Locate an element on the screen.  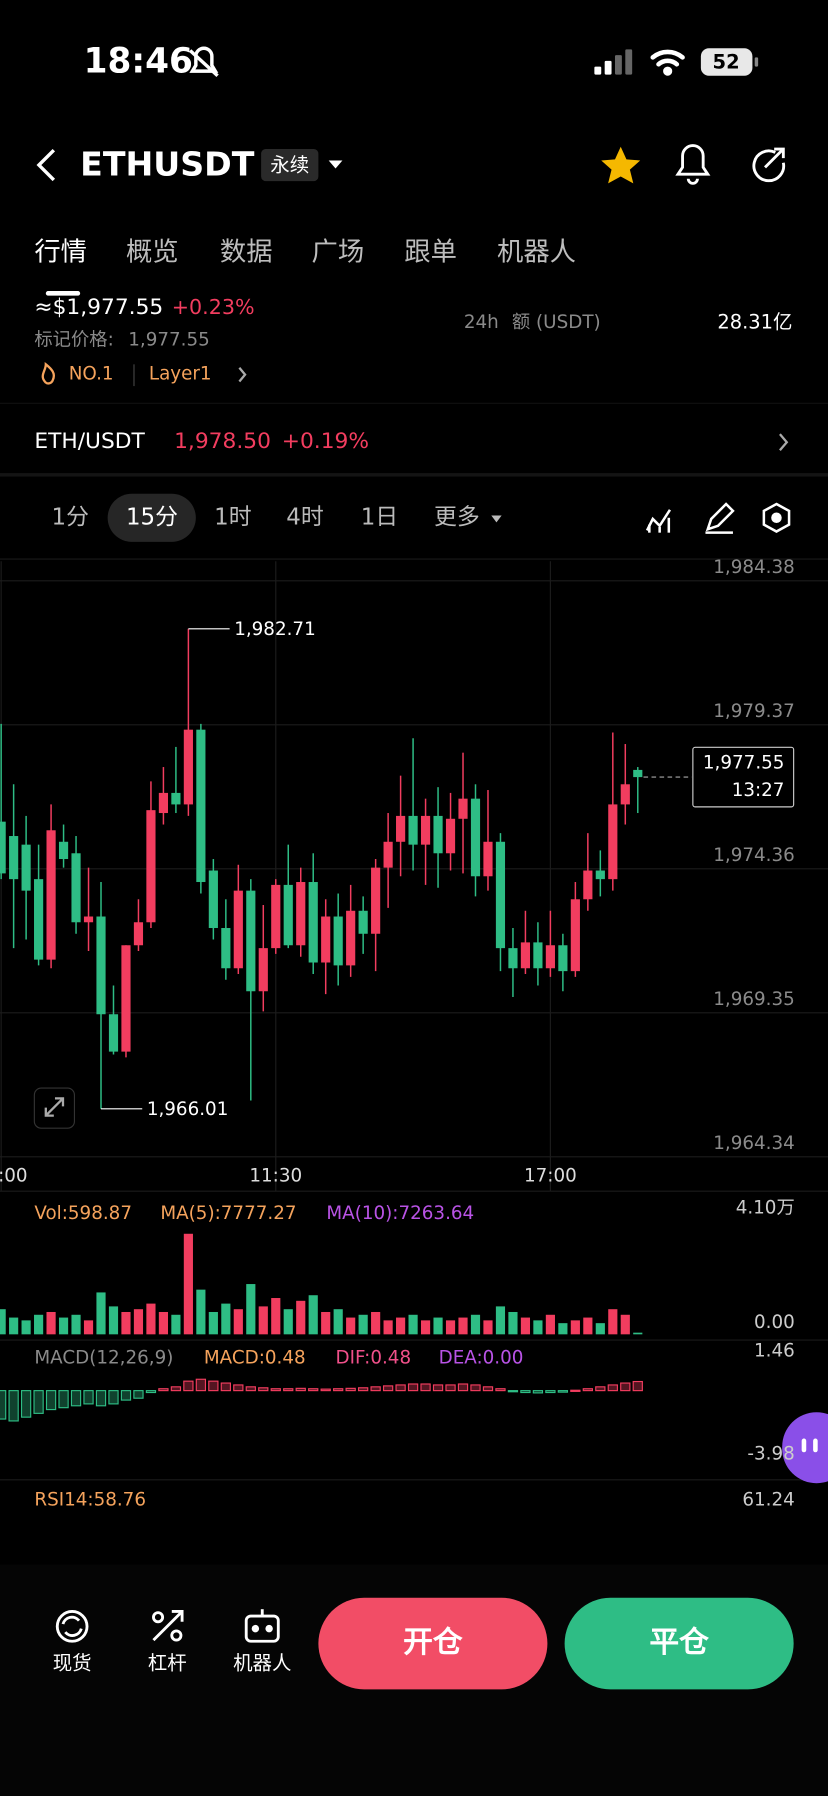
price-change: +0.23% is located at coordinates (213, 307).